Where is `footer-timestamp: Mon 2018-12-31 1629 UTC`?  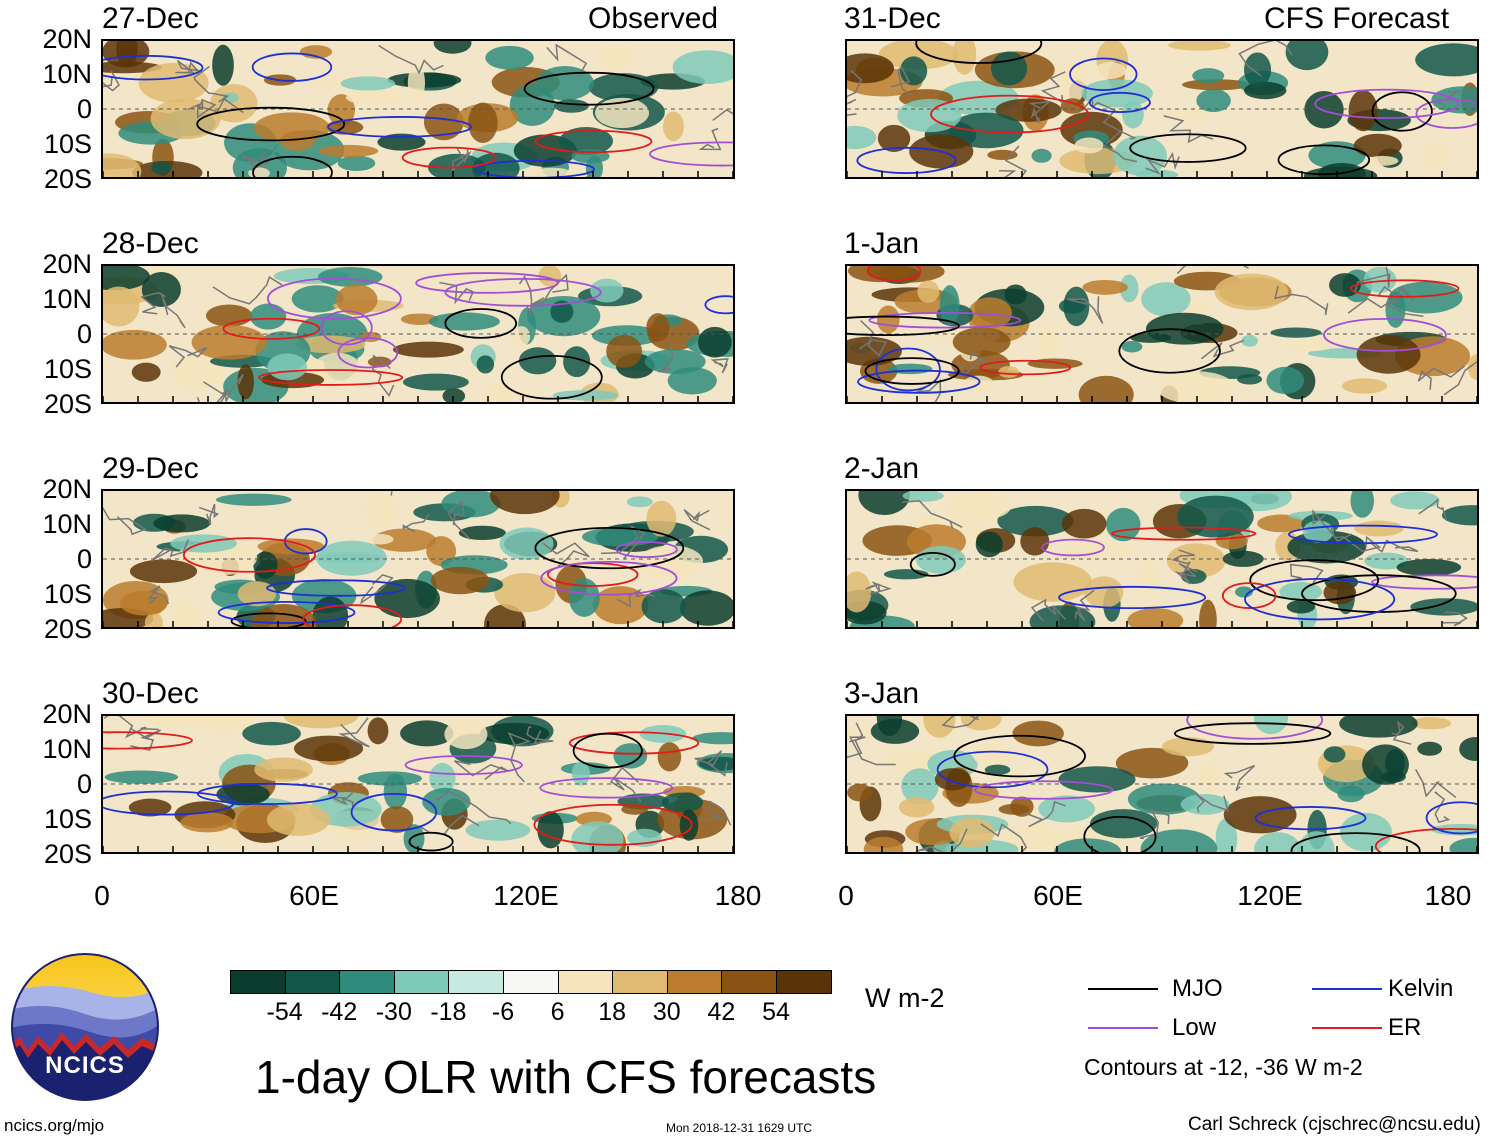
footer-timestamp: Mon 2018-12-31 1629 UTC is located at coordinates (739, 1128).